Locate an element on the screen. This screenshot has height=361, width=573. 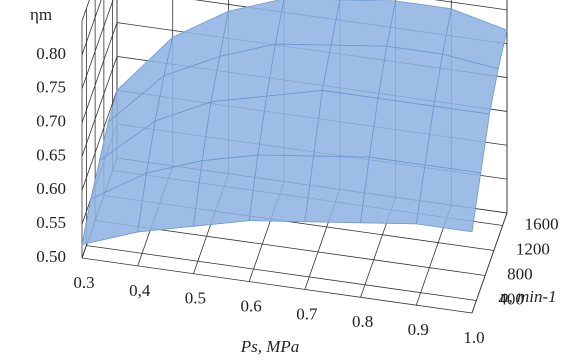
y-axis-label: n, min-1 is located at coordinates (528, 296).